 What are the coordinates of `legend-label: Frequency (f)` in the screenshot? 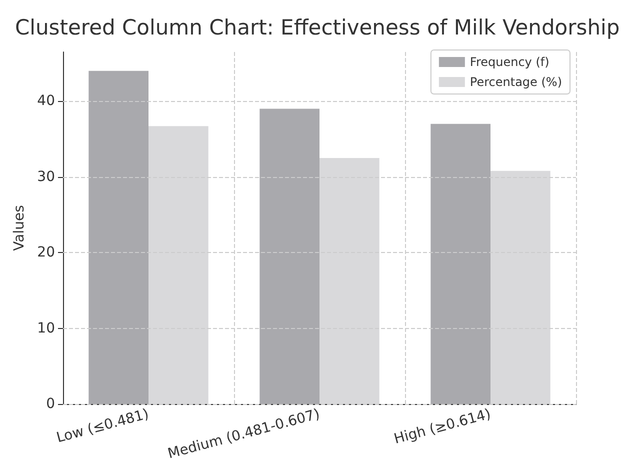 It's located at (510, 62).